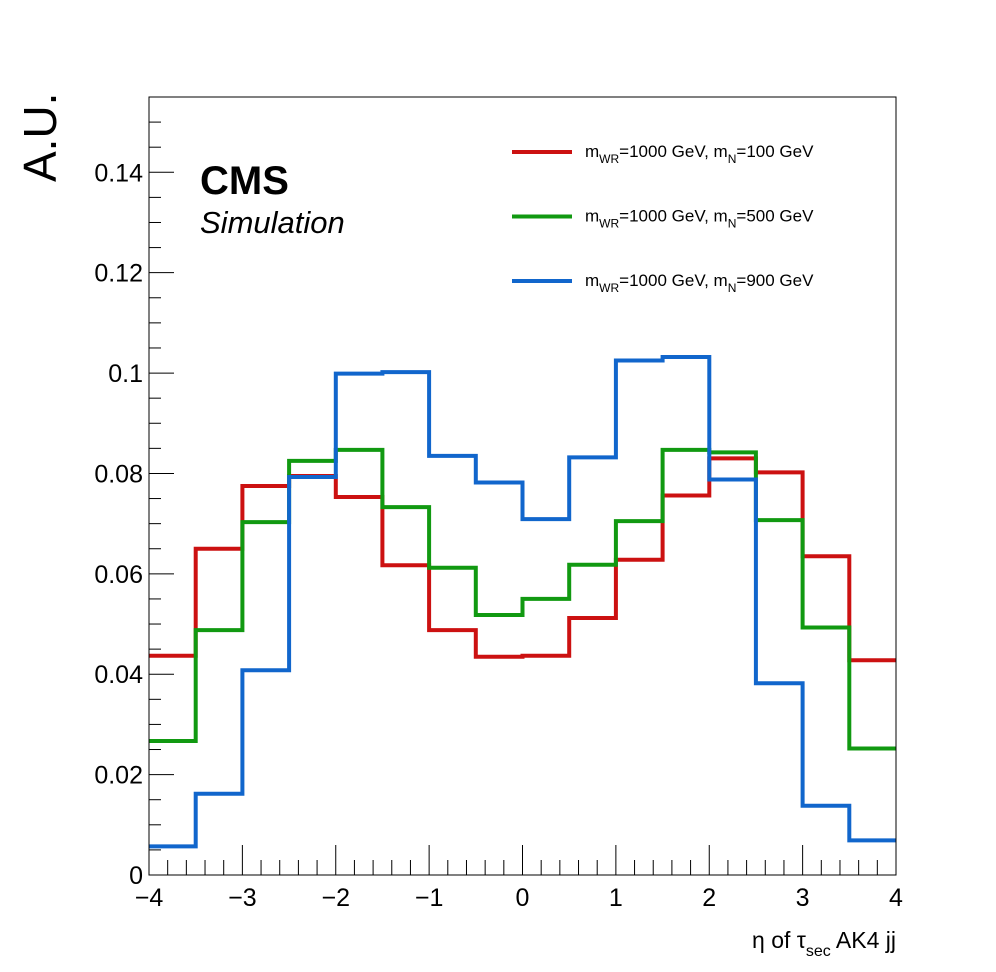 The width and height of the screenshot is (996, 972). Describe the element at coordinates (818, 951) in the screenshot. I see `x-axis-title-sub: sec` at that location.